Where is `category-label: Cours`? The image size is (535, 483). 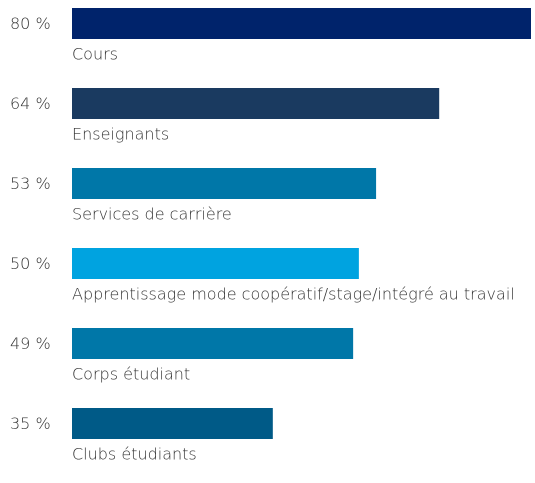 category-label: Cours is located at coordinates (95, 54).